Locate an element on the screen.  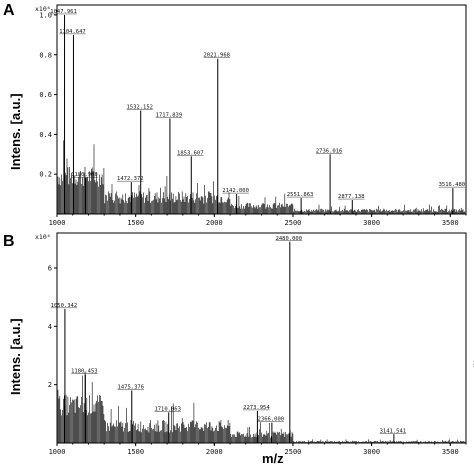
peak-label-a-9: 2551.863 is located at coordinates (300, 195).